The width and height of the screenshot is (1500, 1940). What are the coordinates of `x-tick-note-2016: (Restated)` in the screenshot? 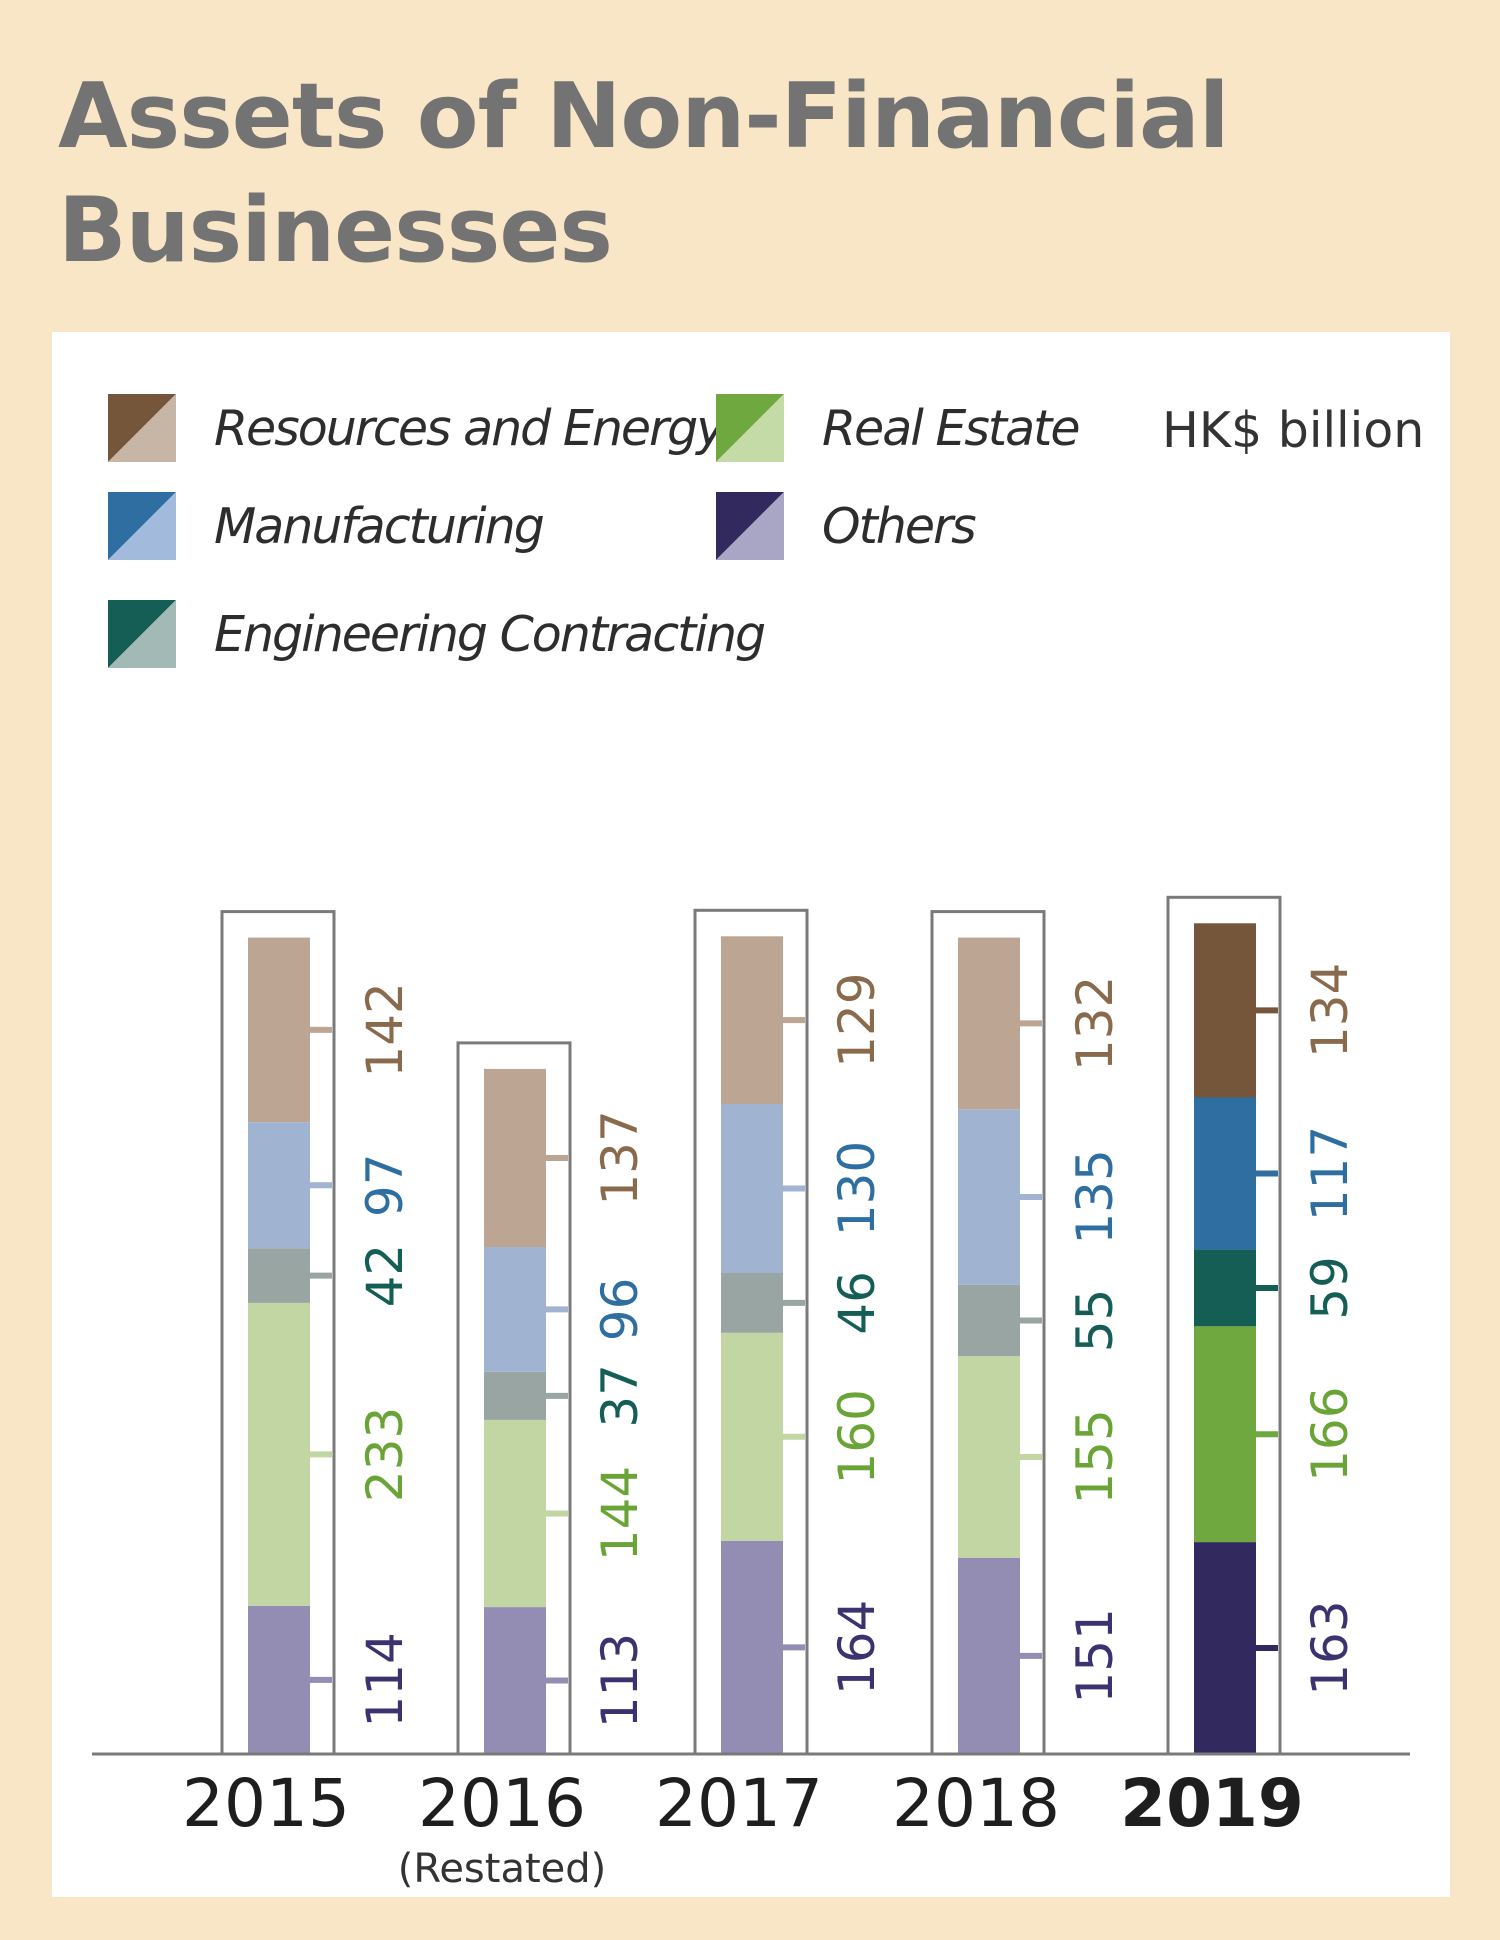 It's located at (502, 1869).